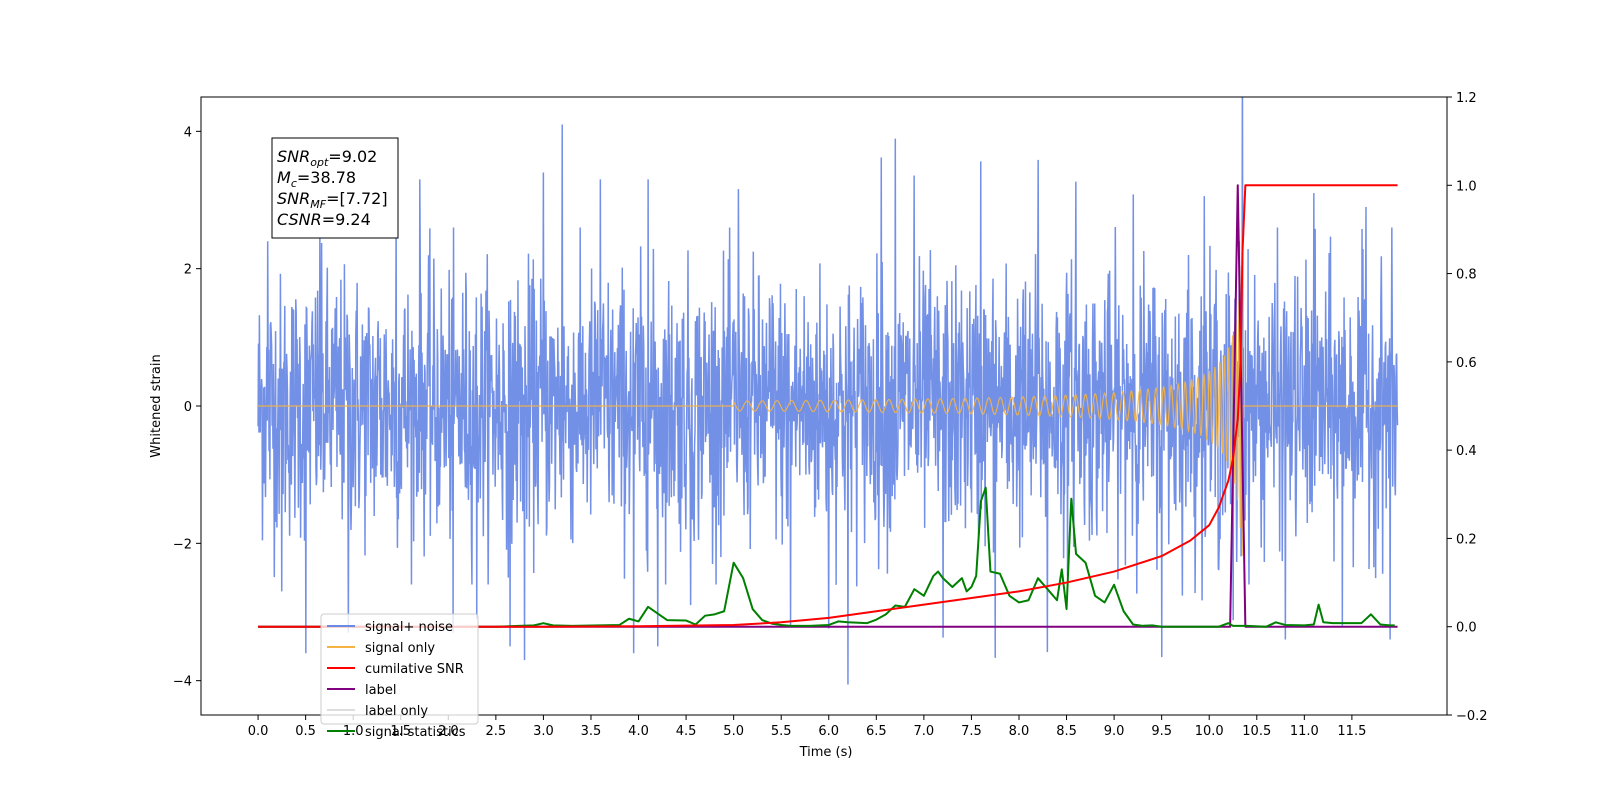  What do you see at coordinates (316, 179) in the screenshot?
I see `annotation-mc: Mc=38.78` at bounding box center [316, 179].